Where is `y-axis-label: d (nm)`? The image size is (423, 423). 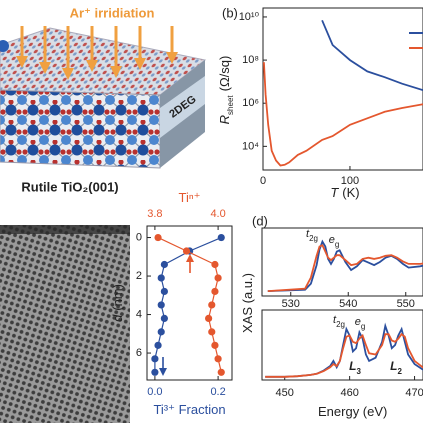 y-axis-label: d (nm) is located at coordinates (117, 303).